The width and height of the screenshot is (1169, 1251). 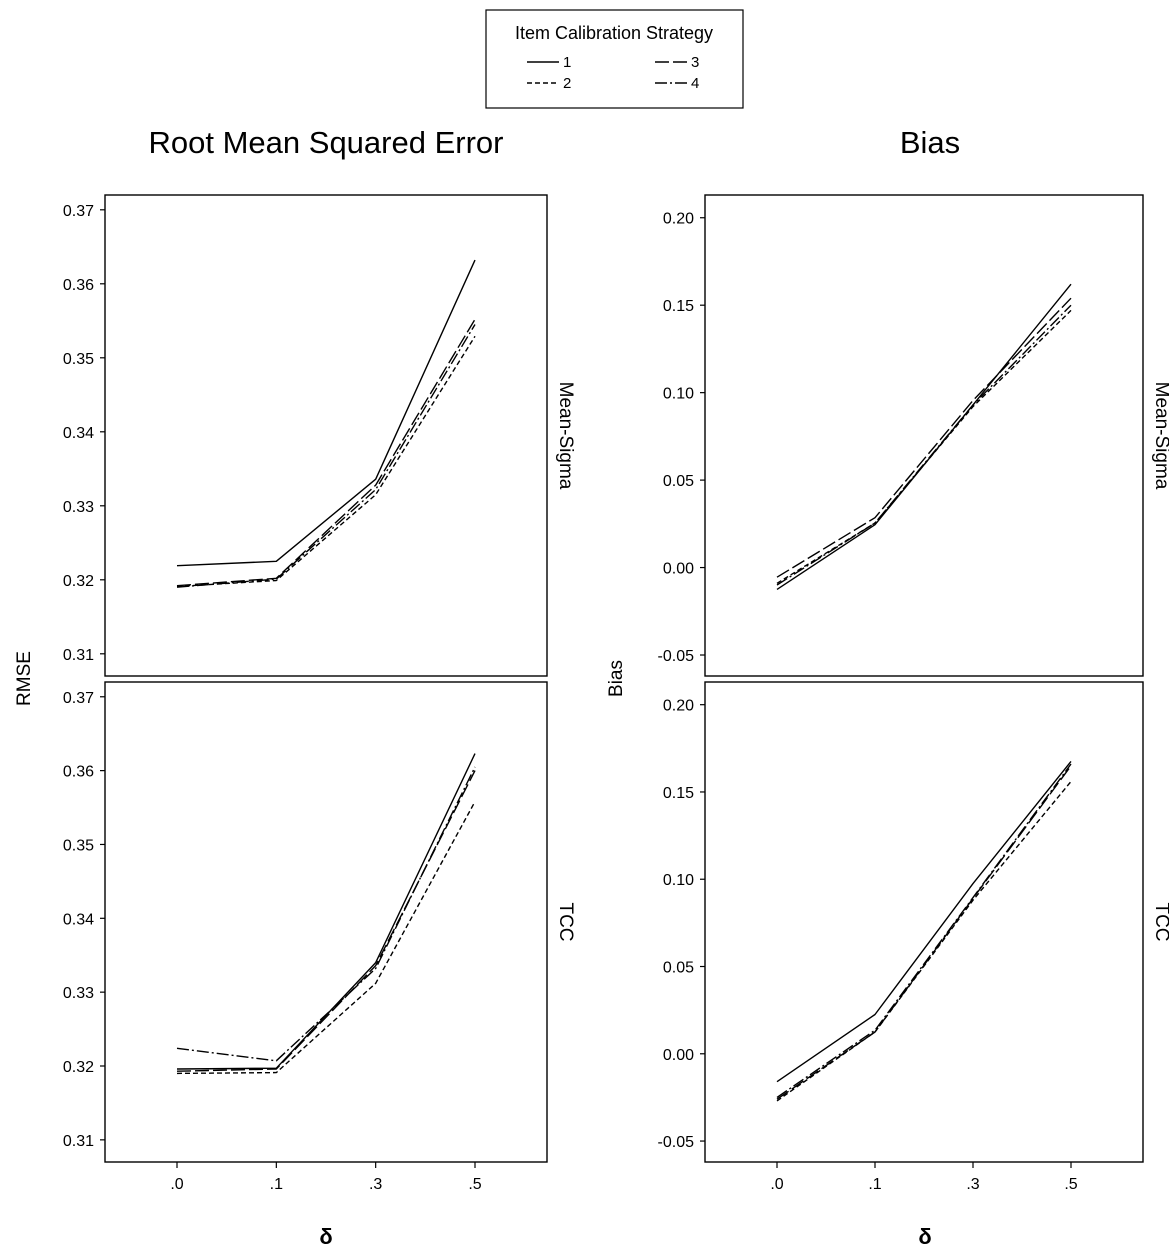 What do you see at coordinates (614, 33) in the screenshot?
I see `legend-title: Item Calibration Strategy` at bounding box center [614, 33].